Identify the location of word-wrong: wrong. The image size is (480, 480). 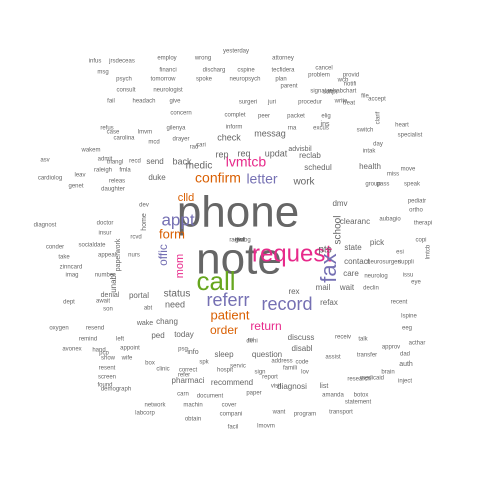
(202, 59).